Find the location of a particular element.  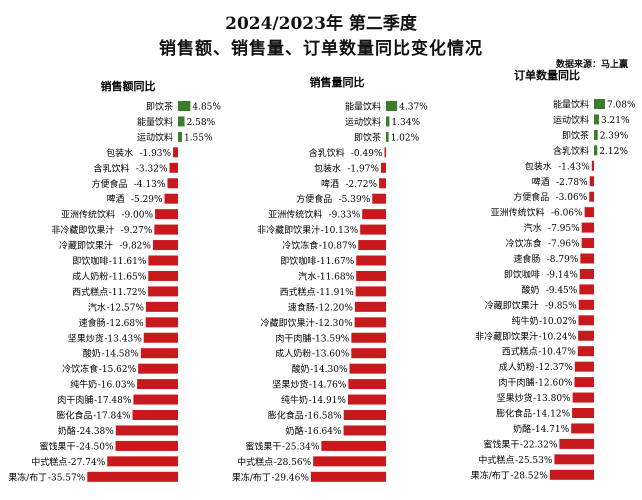

category-label: 西式糕点 is located at coordinates (520, 352).